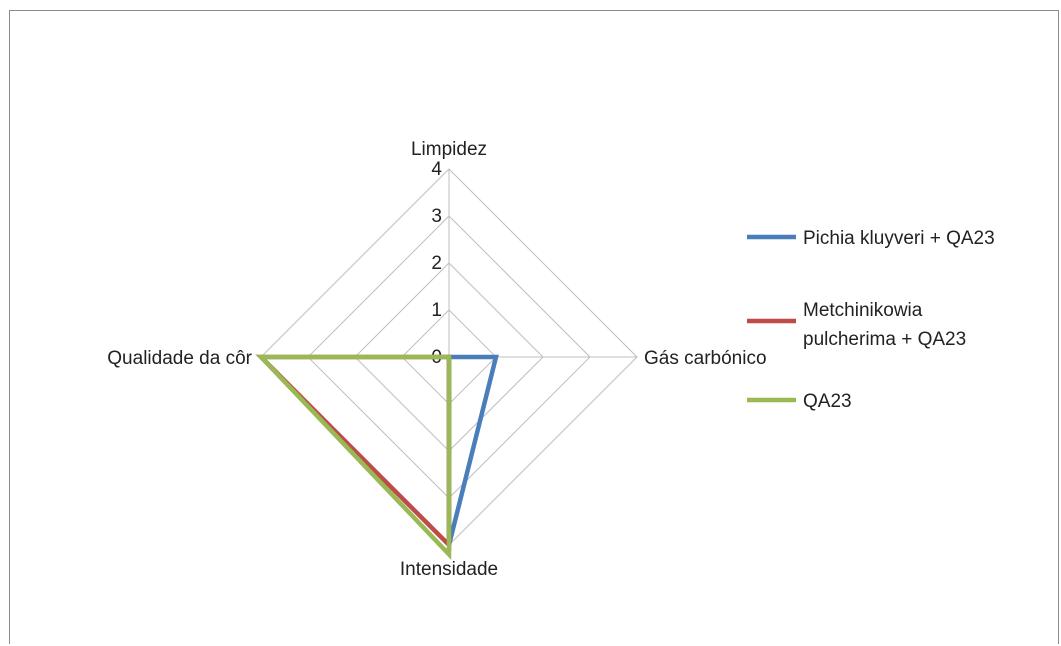  I want to click on data-series, so click(377, 457).